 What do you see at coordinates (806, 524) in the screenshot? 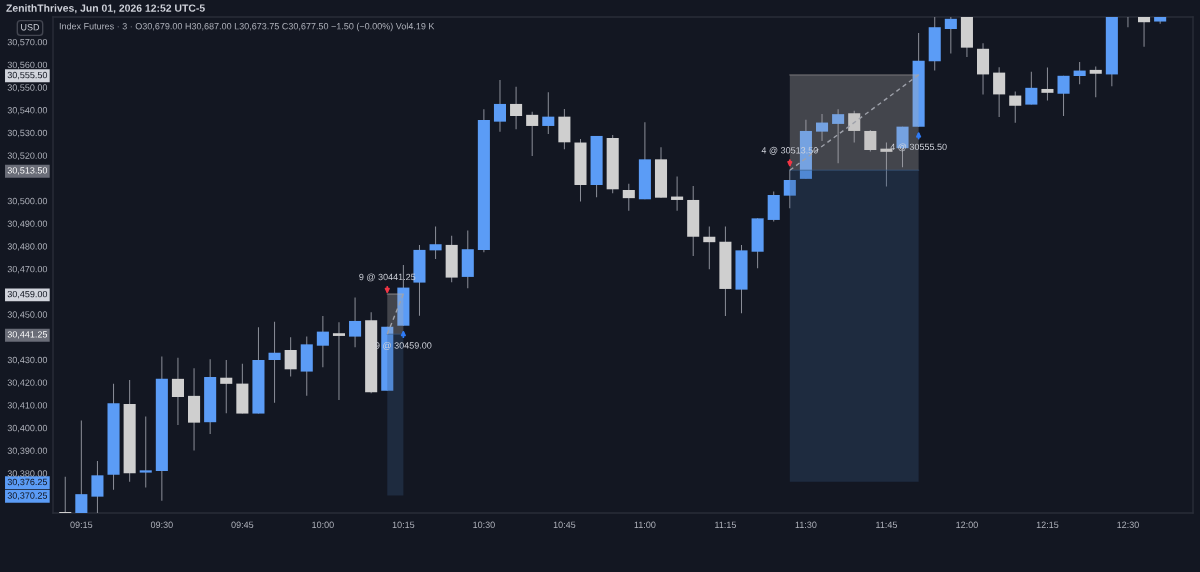
I see `x-tick-label: 11:30` at bounding box center [806, 524].